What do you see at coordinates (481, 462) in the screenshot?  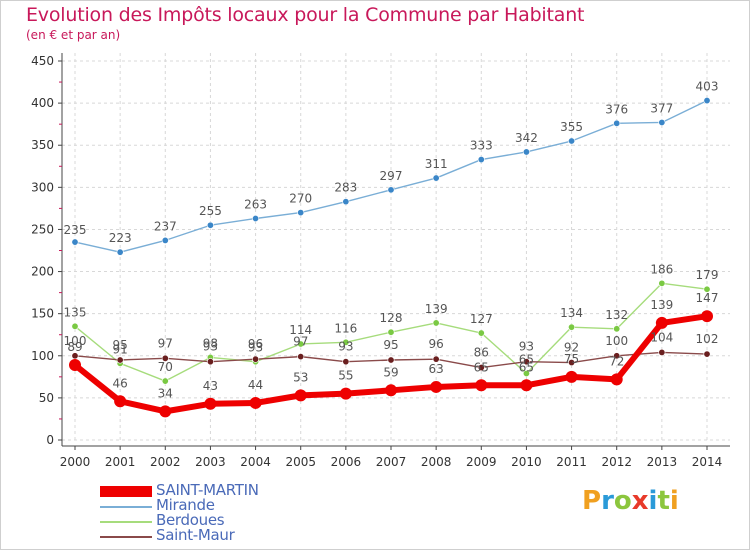 I see `x-tick-label-2009: 2009` at bounding box center [481, 462].